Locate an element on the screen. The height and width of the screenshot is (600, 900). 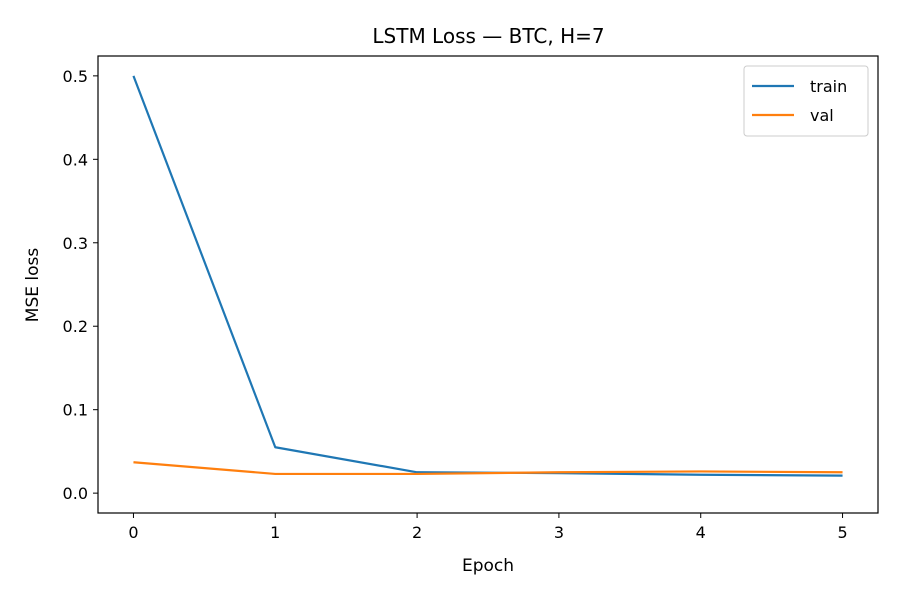
y-tick-label: 0.4 is located at coordinates (75, 159).